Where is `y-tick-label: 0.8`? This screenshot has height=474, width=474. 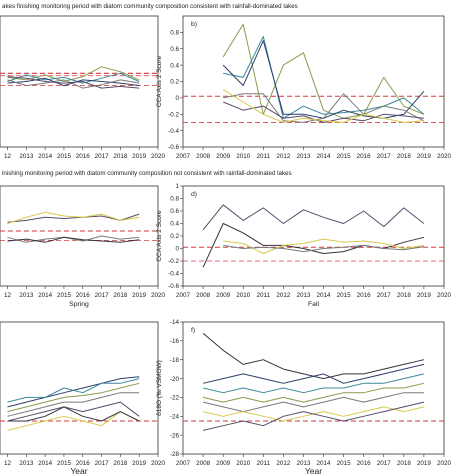 y-tick-label: 0.8 is located at coordinates (174, 33).